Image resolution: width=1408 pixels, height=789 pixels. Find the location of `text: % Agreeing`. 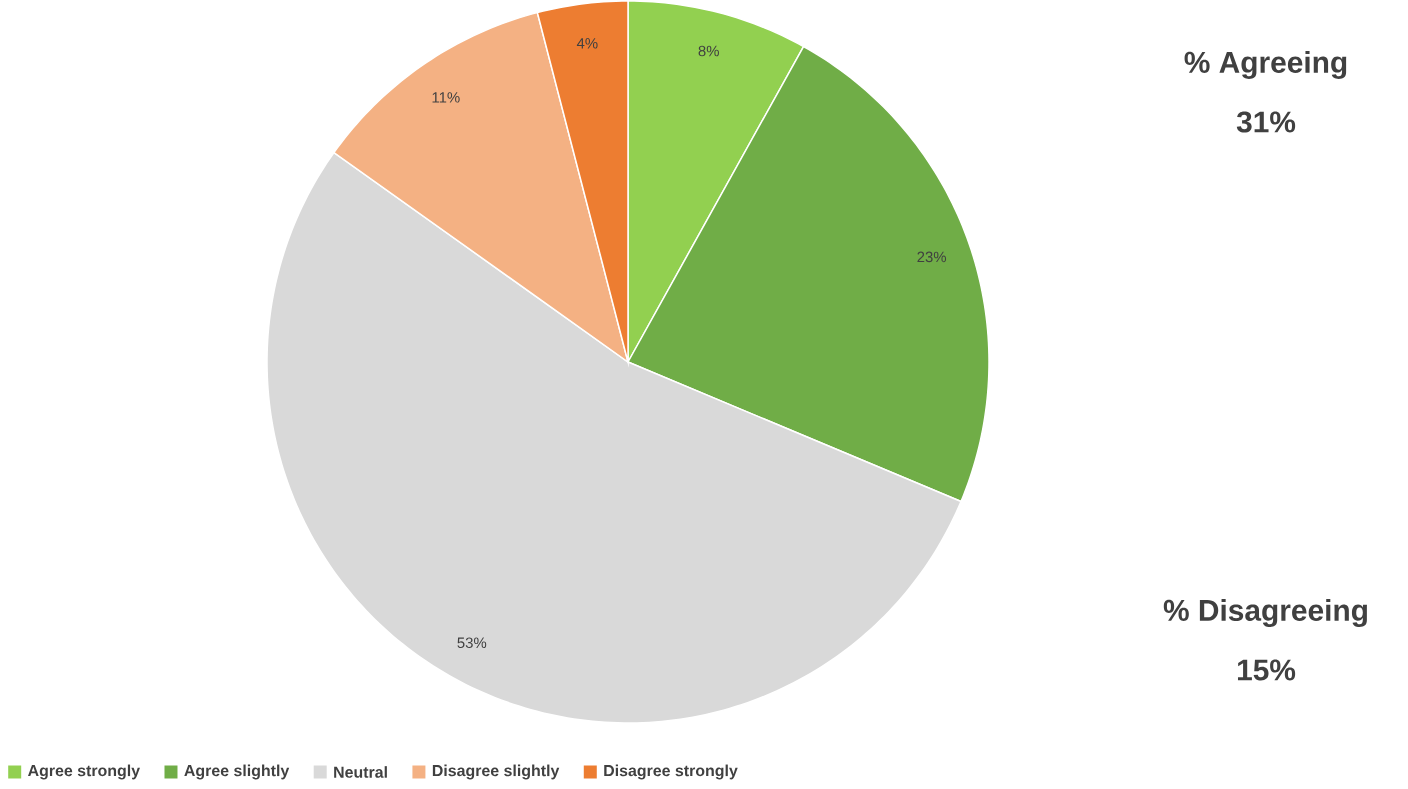

text: % Agreeing is located at coordinates (1265, 64).